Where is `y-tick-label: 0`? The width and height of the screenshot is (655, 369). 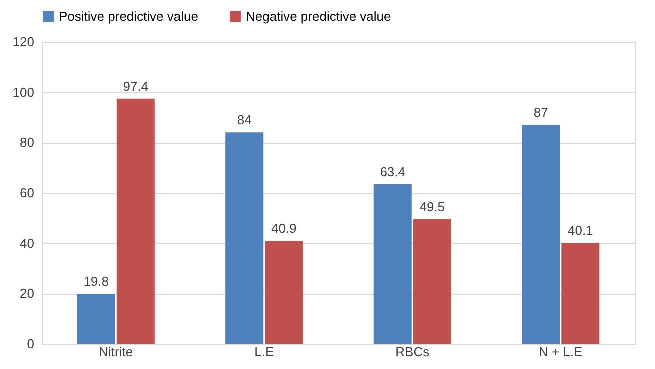
y-tick-label: 0 is located at coordinates (30, 344).